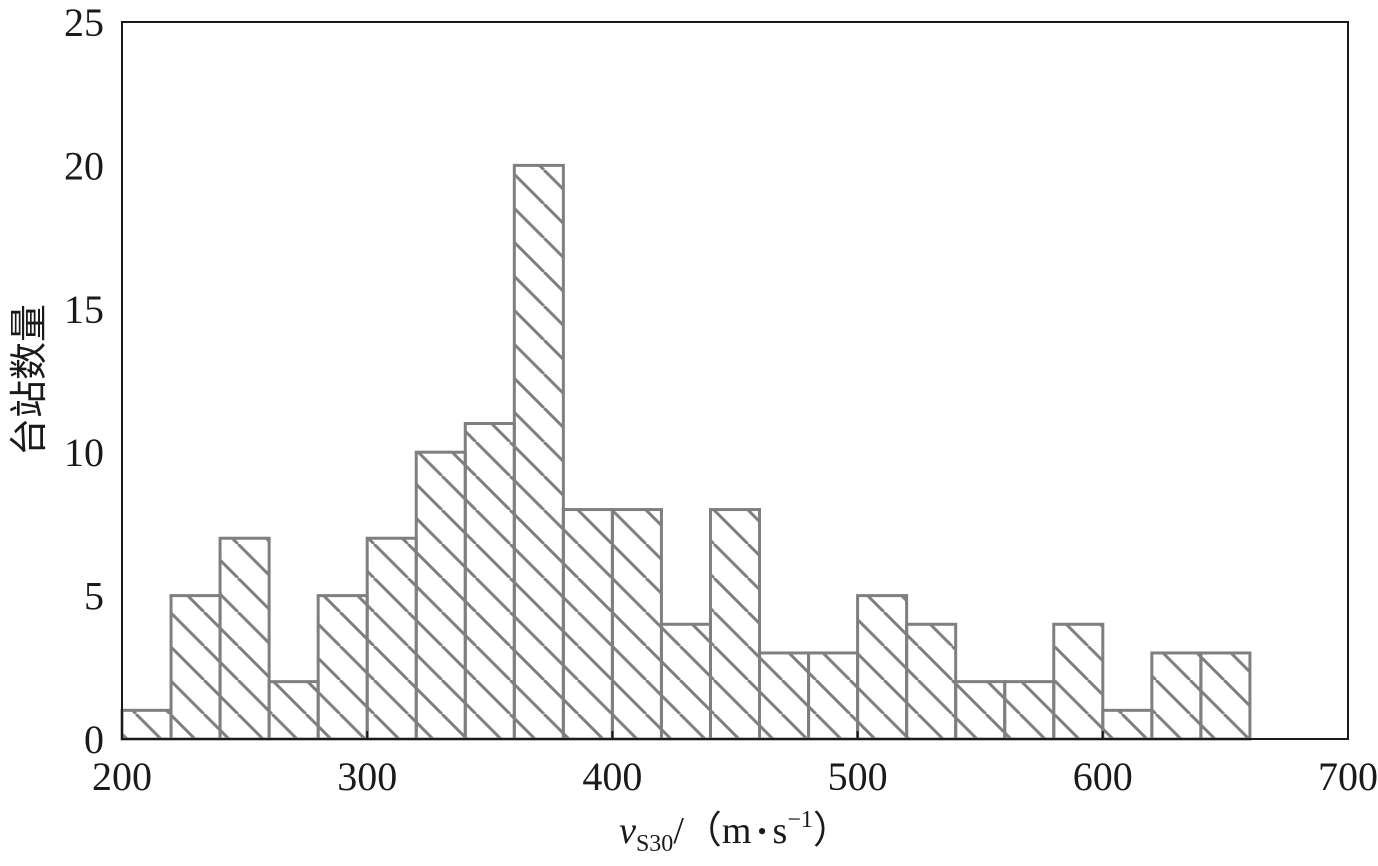 This screenshot has height=866, width=1378. Describe the element at coordinates (94, 739) in the screenshot. I see `y-tick-label: 0` at that location.